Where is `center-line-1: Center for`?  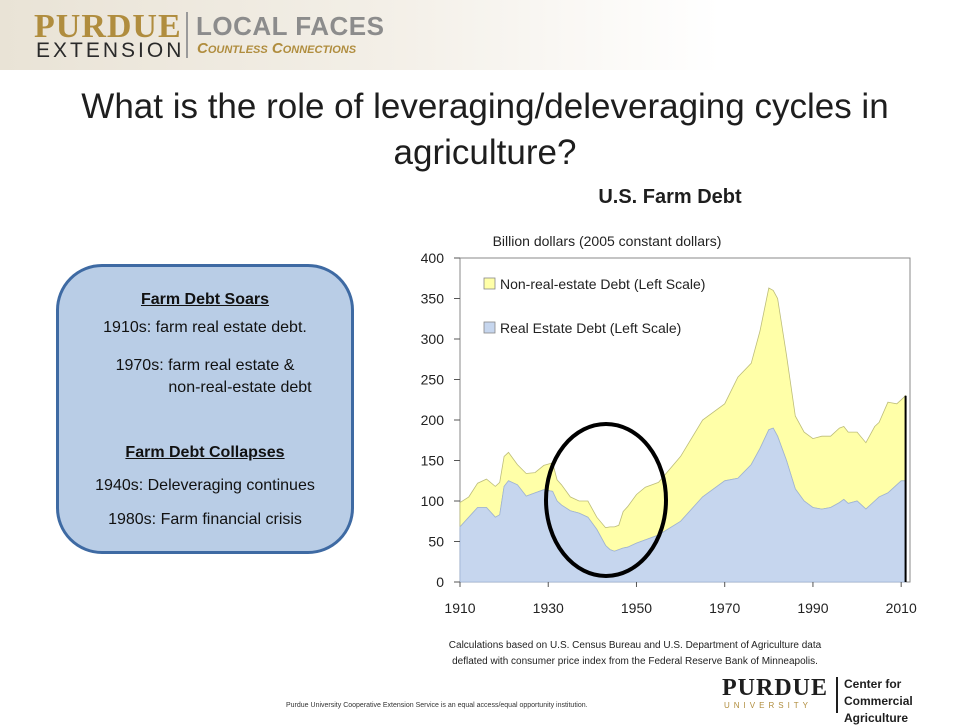 center-line-1: Center for is located at coordinates (873, 684).